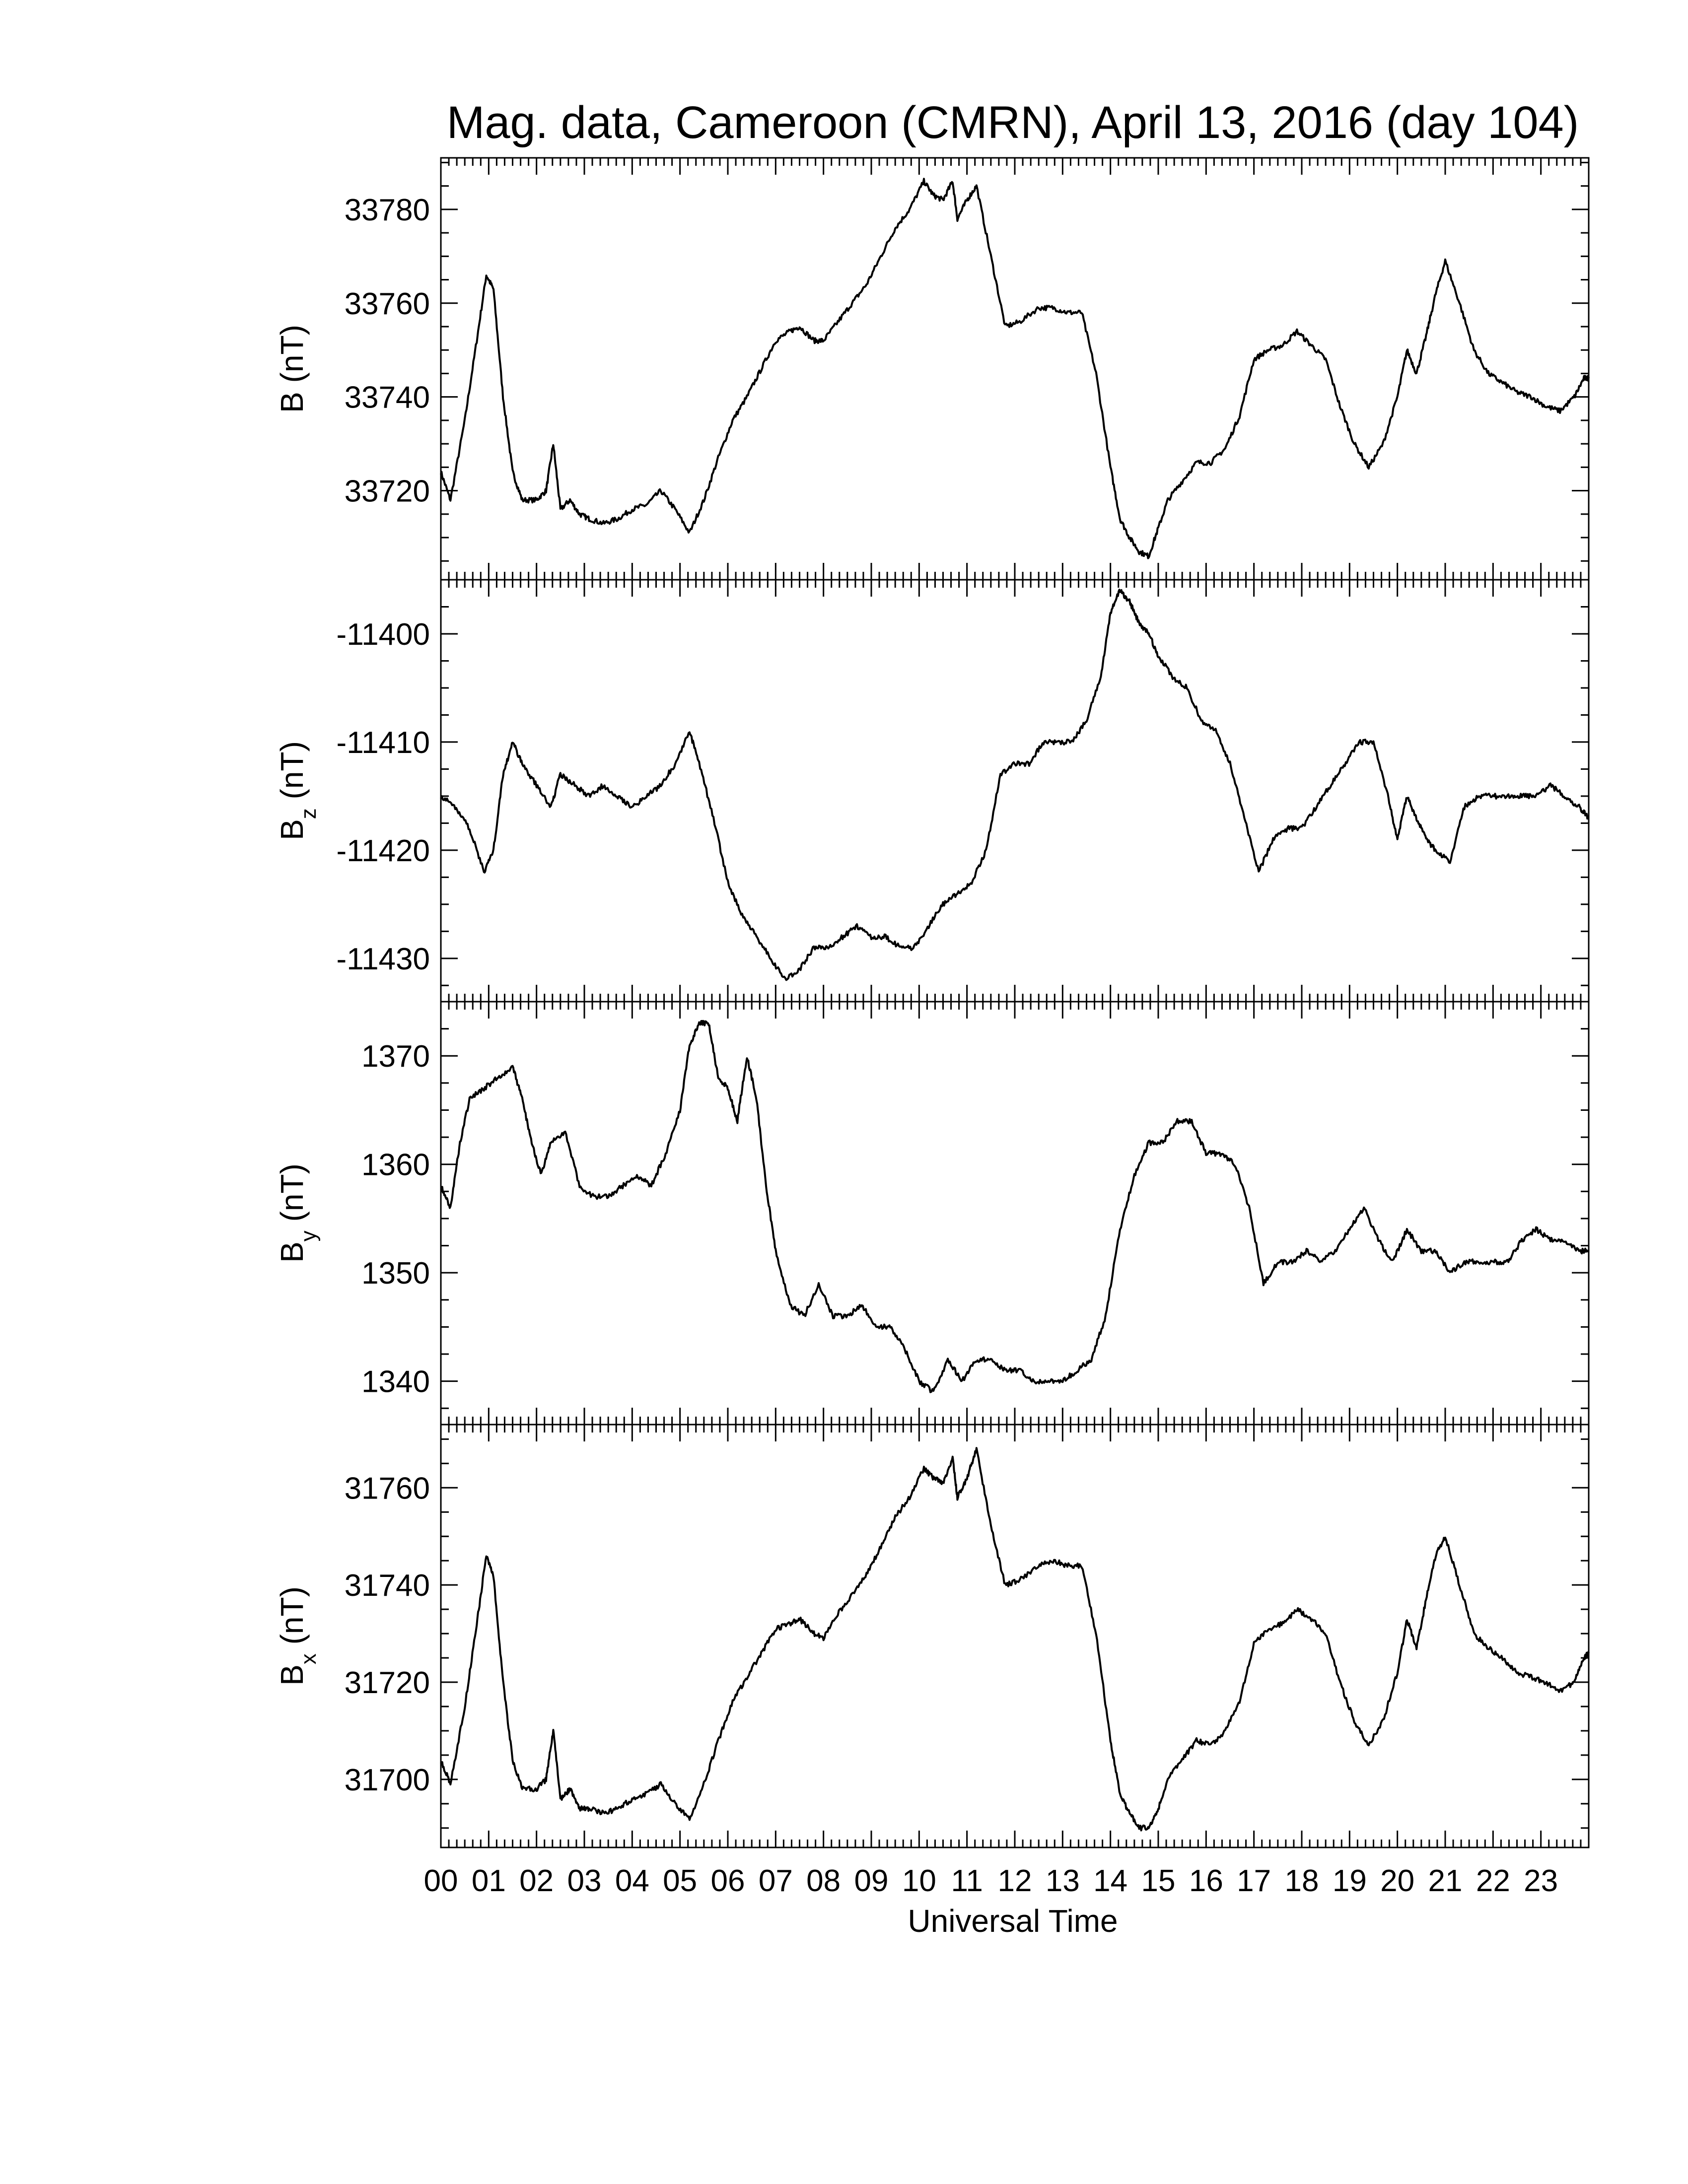 Image resolution: width=1688 pixels, height=2184 pixels. What do you see at coordinates (1254, 1881) in the screenshot?
I see `x-tick-label: 17` at bounding box center [1254, 1881].